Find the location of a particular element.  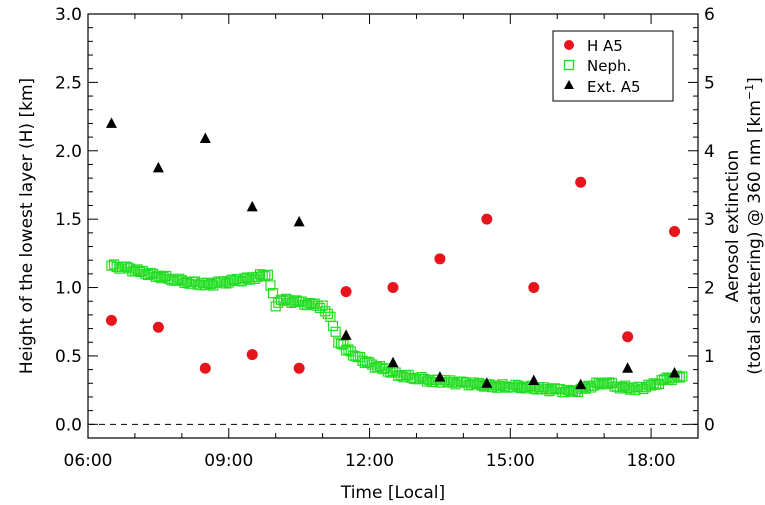

y-tick-label: 0.5 is located at coordinates (68, 357).